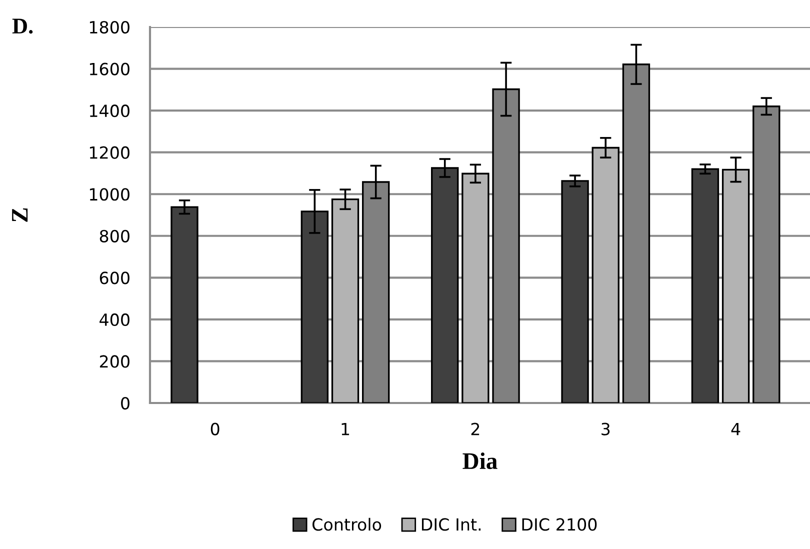 Image resolution: width=810 pixels, height=549 pixels. I want to click on y-tick-label: 1800, so click(110, 27).